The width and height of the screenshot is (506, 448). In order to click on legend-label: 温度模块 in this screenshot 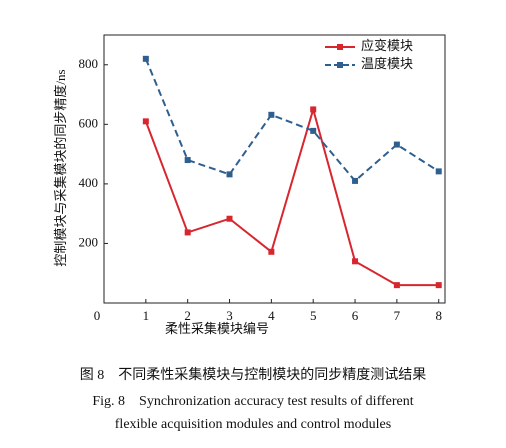, I will do `click(387, 63)`.